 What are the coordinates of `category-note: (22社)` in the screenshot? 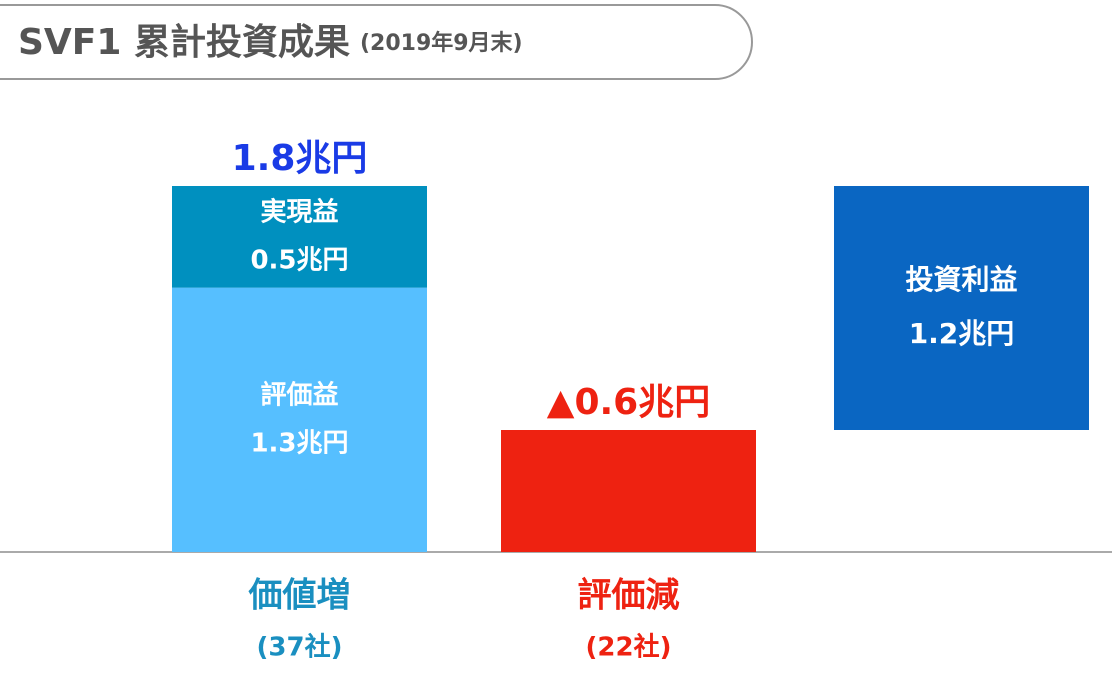 It's located at (629, 647).